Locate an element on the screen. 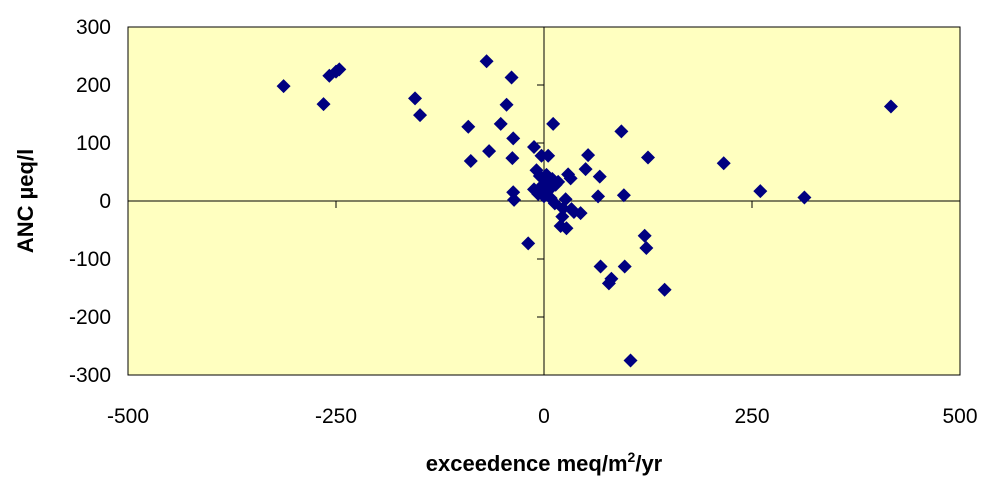  y-tick-label: -200 is located at coordinates (90, 317).